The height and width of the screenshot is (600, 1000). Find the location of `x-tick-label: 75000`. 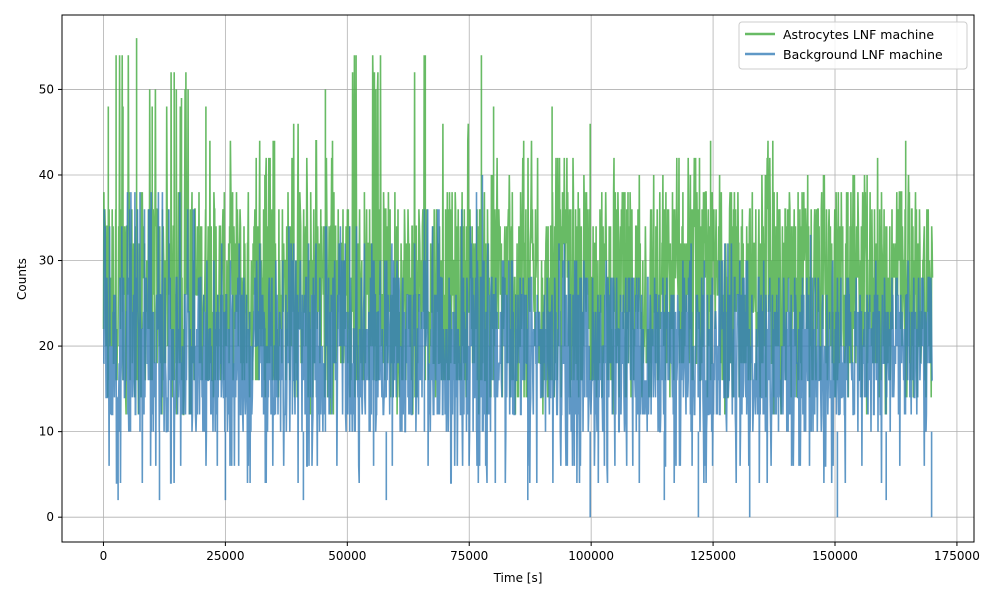

x-tick-label: 75000 is located at coordinates (469, 556).